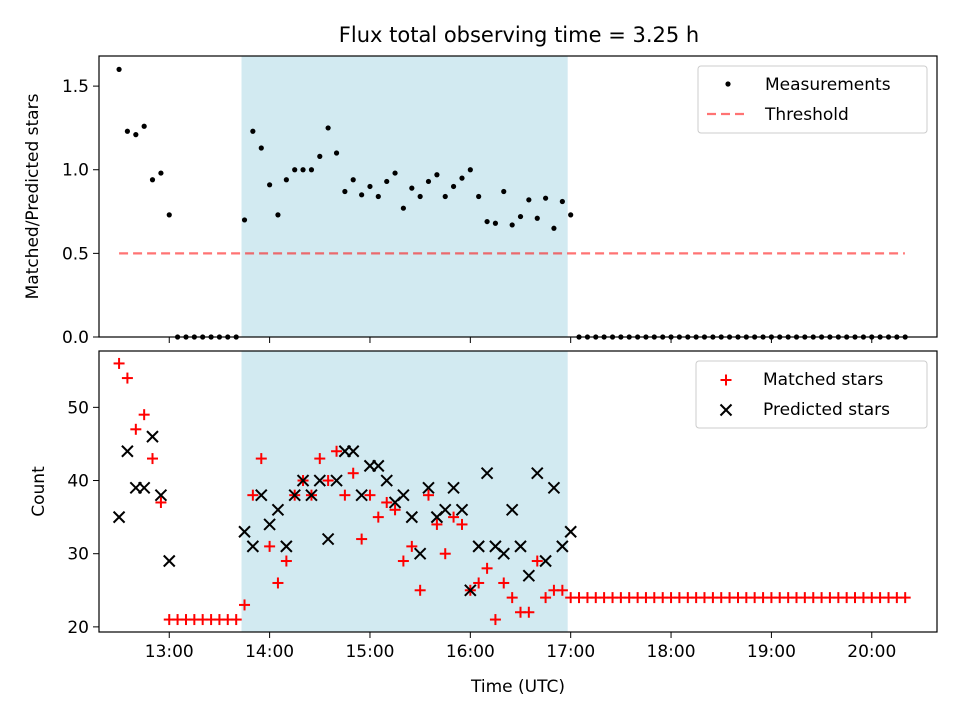 This screenshot has height=720, width=960. What do you see at coordinates (75, 171) in the screenshot?
I see `y-tick-label: 1.0` at bounding box center [75, 171].